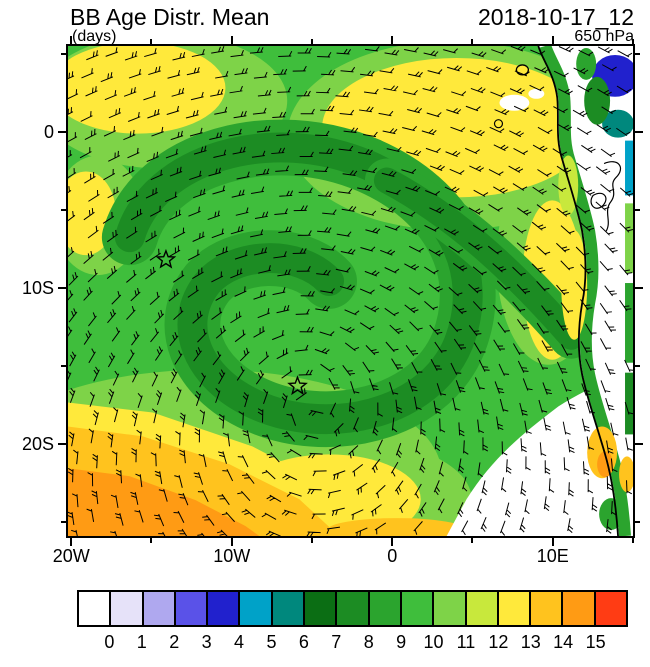 The width and height of the screenshot is (650, 667). Describe the element at coordinates (555, 17) in the screenshot. I see `valid-time-label: 2018-10-17_12` at that location.